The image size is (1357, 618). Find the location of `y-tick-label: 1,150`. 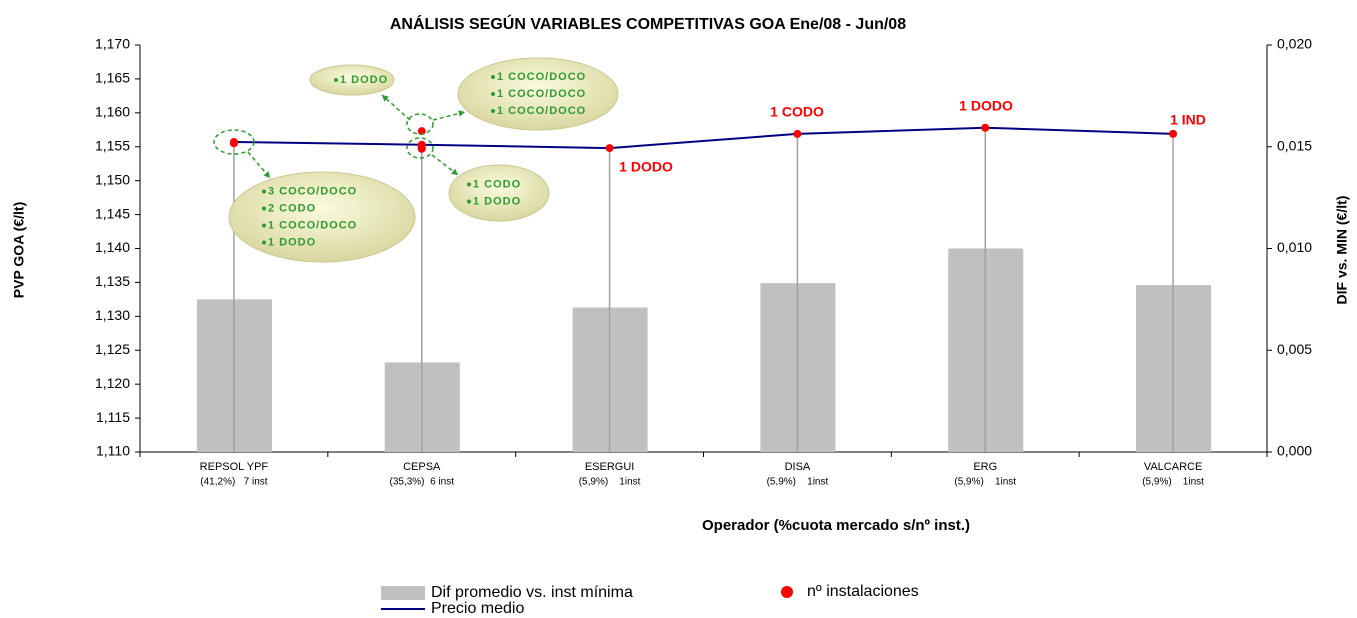

y-tick-label: 1,150 is located at coordinates (112, 179).